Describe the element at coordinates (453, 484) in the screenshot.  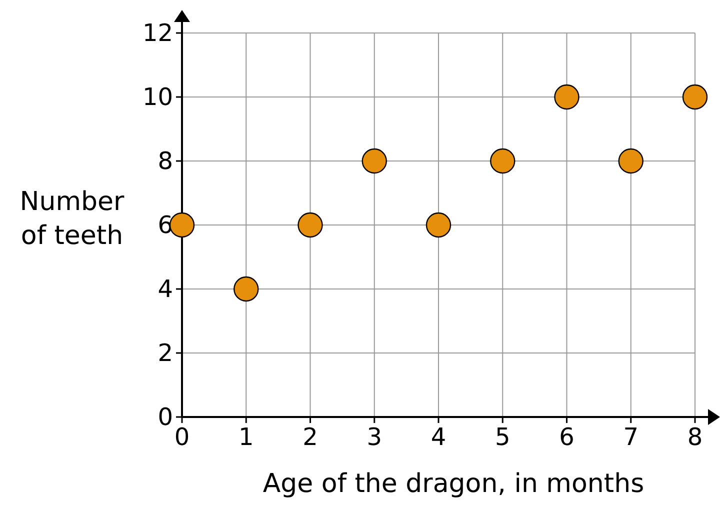
I see `x-axis-title: Age of the dragon, in months` at that location.